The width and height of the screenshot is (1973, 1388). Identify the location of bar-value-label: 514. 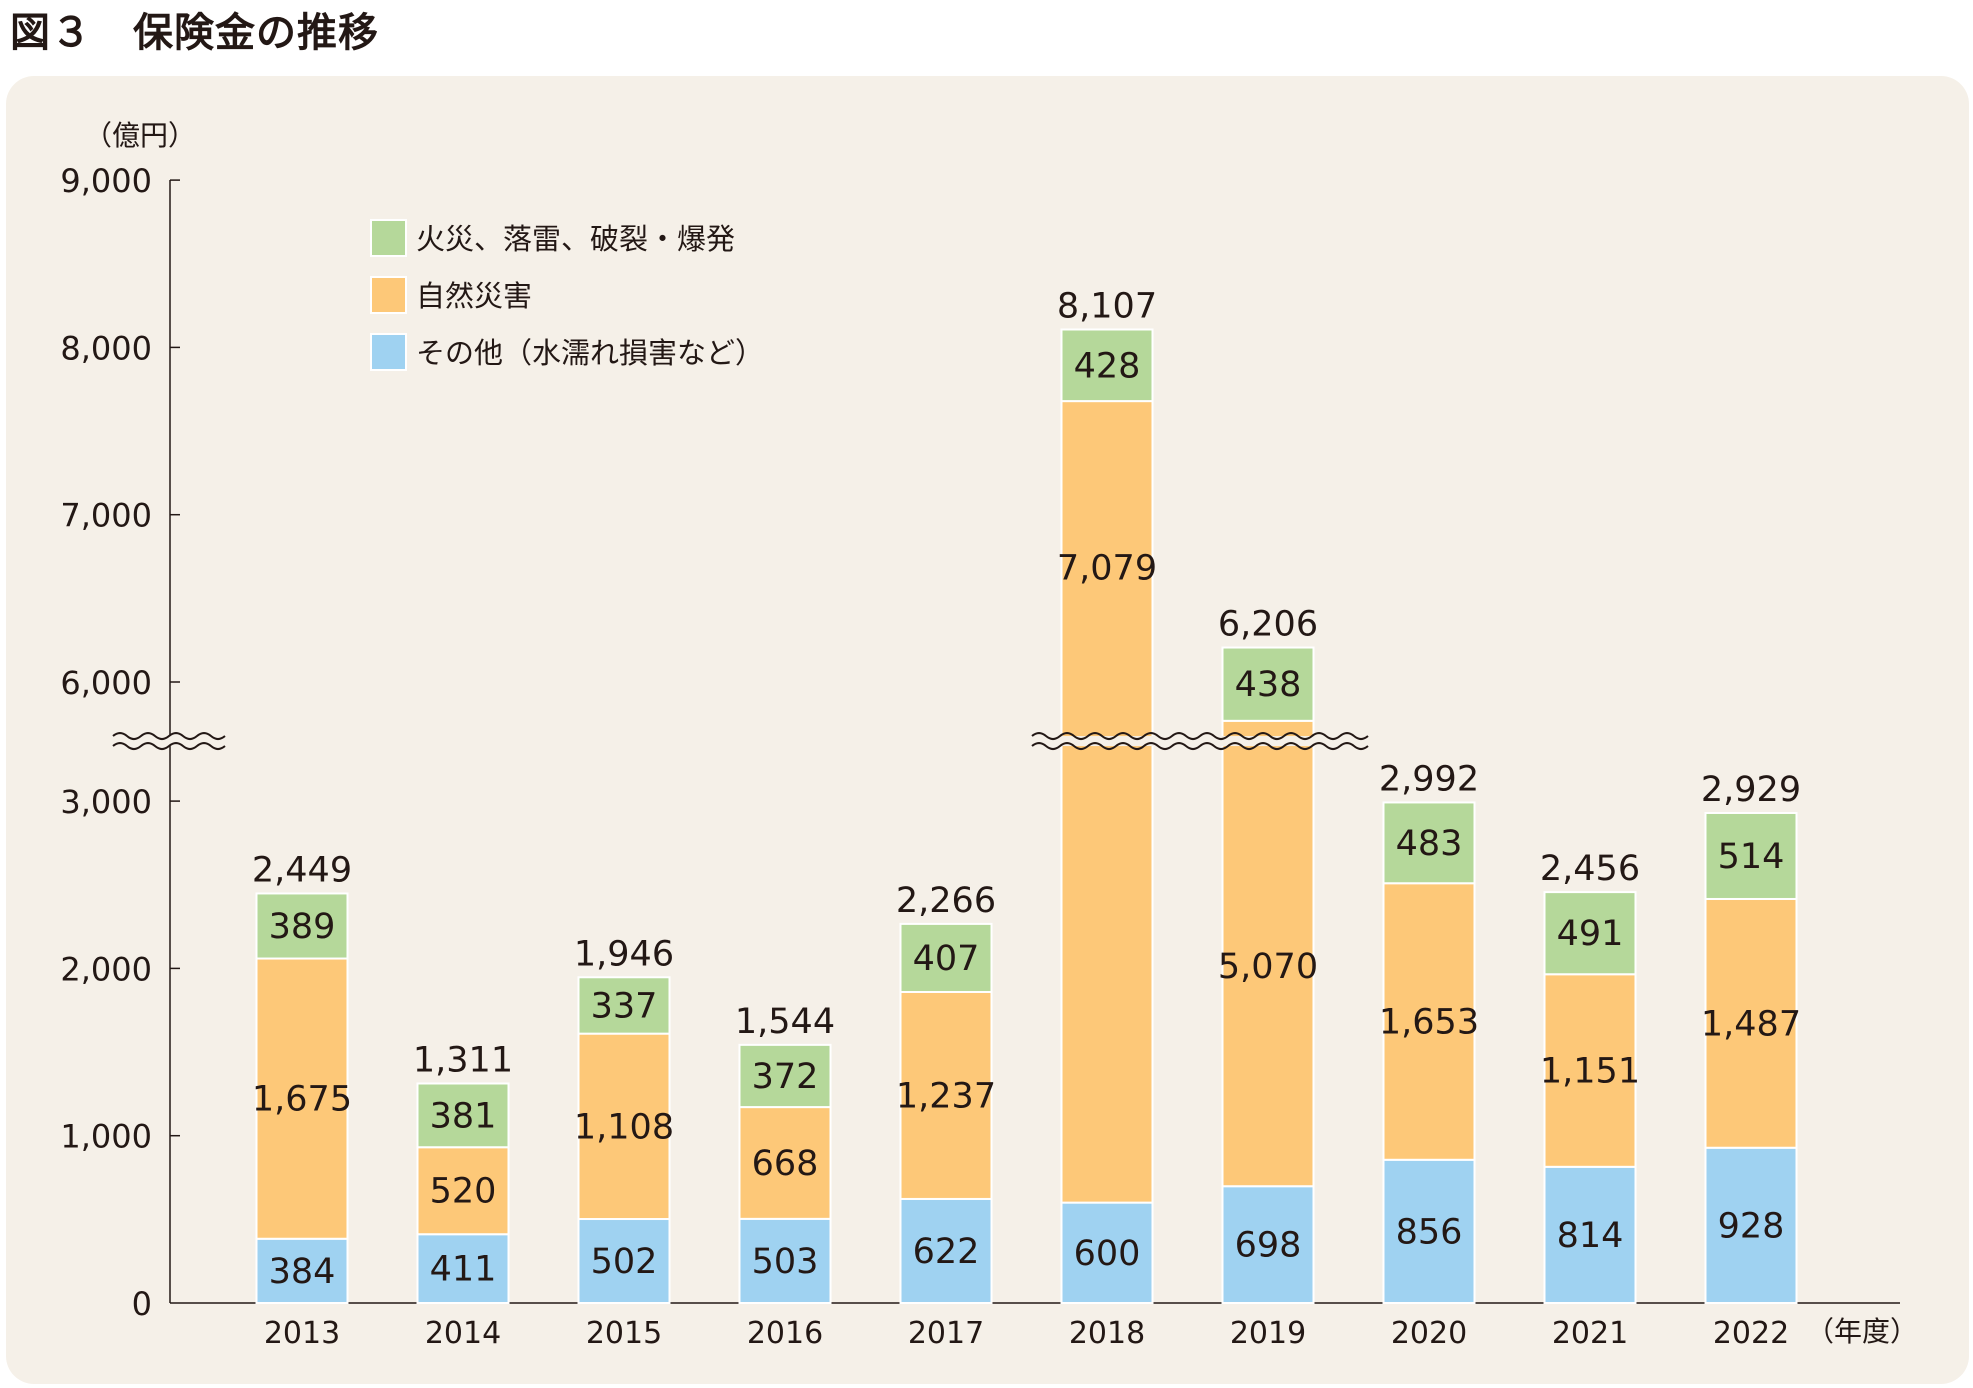
(1751, 857).